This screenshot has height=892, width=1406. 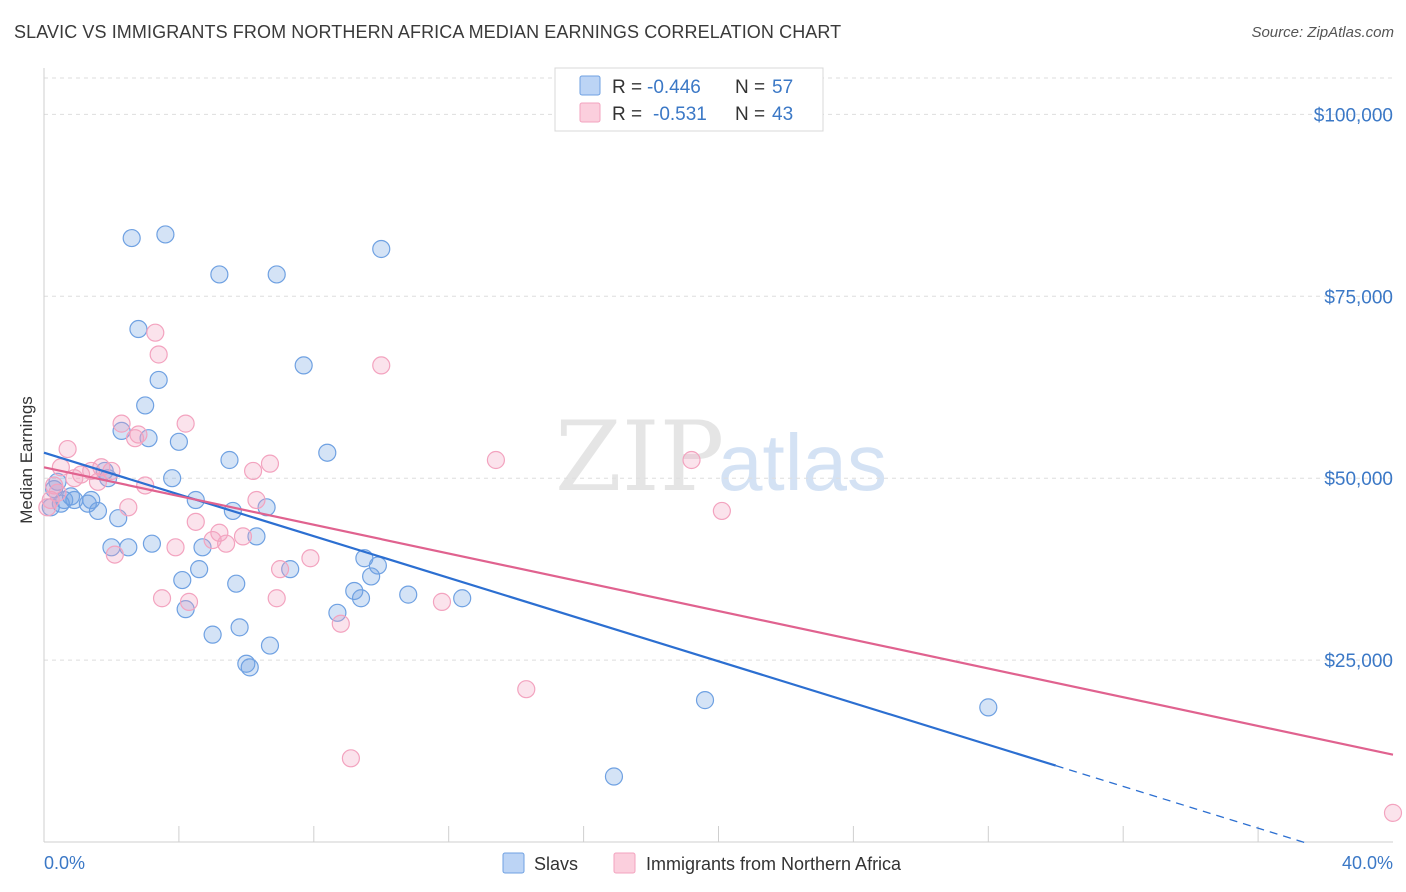 I want to click on chart-source: Source: ZipAtlas.com, so click(x=1322, y=32).